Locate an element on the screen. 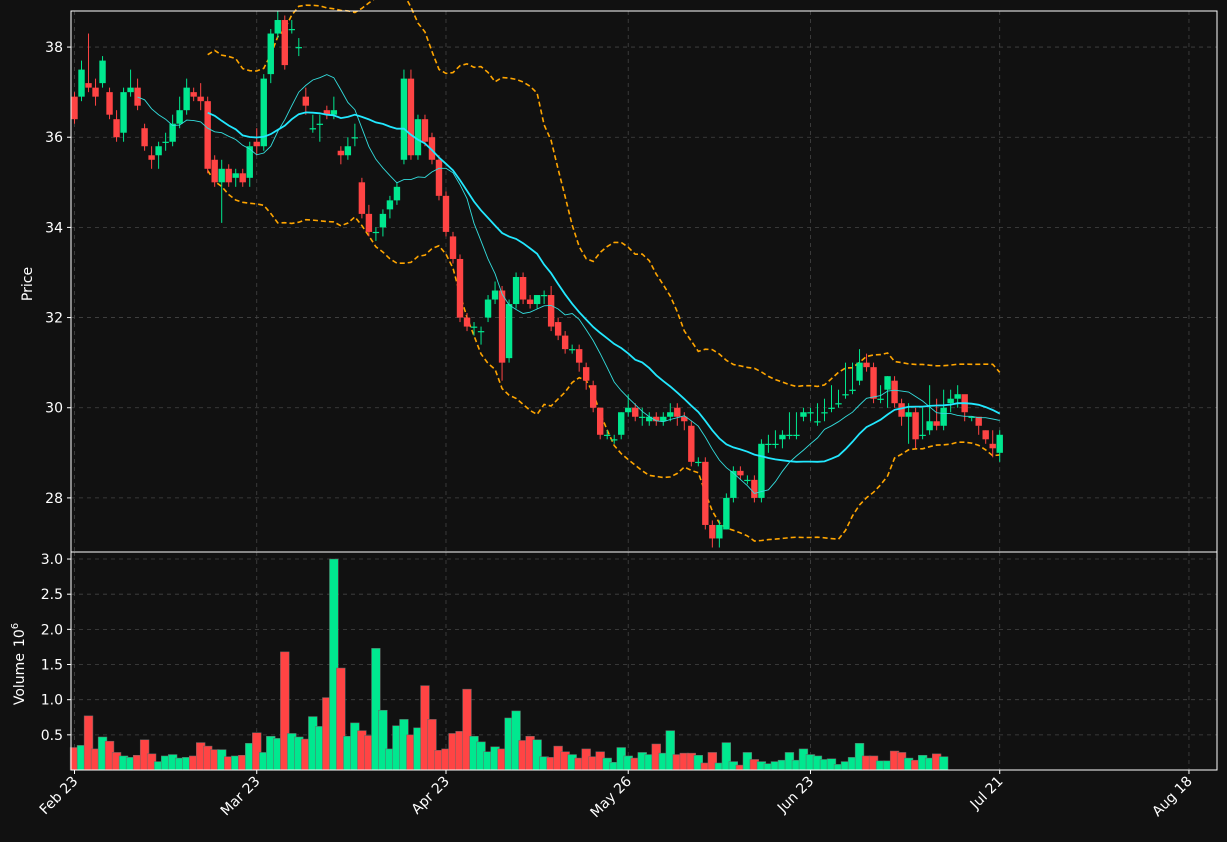 The width and height of the screenshot is (1227, 842). volume-axis-title: Volume 106 is located at coordinates (19, 664).